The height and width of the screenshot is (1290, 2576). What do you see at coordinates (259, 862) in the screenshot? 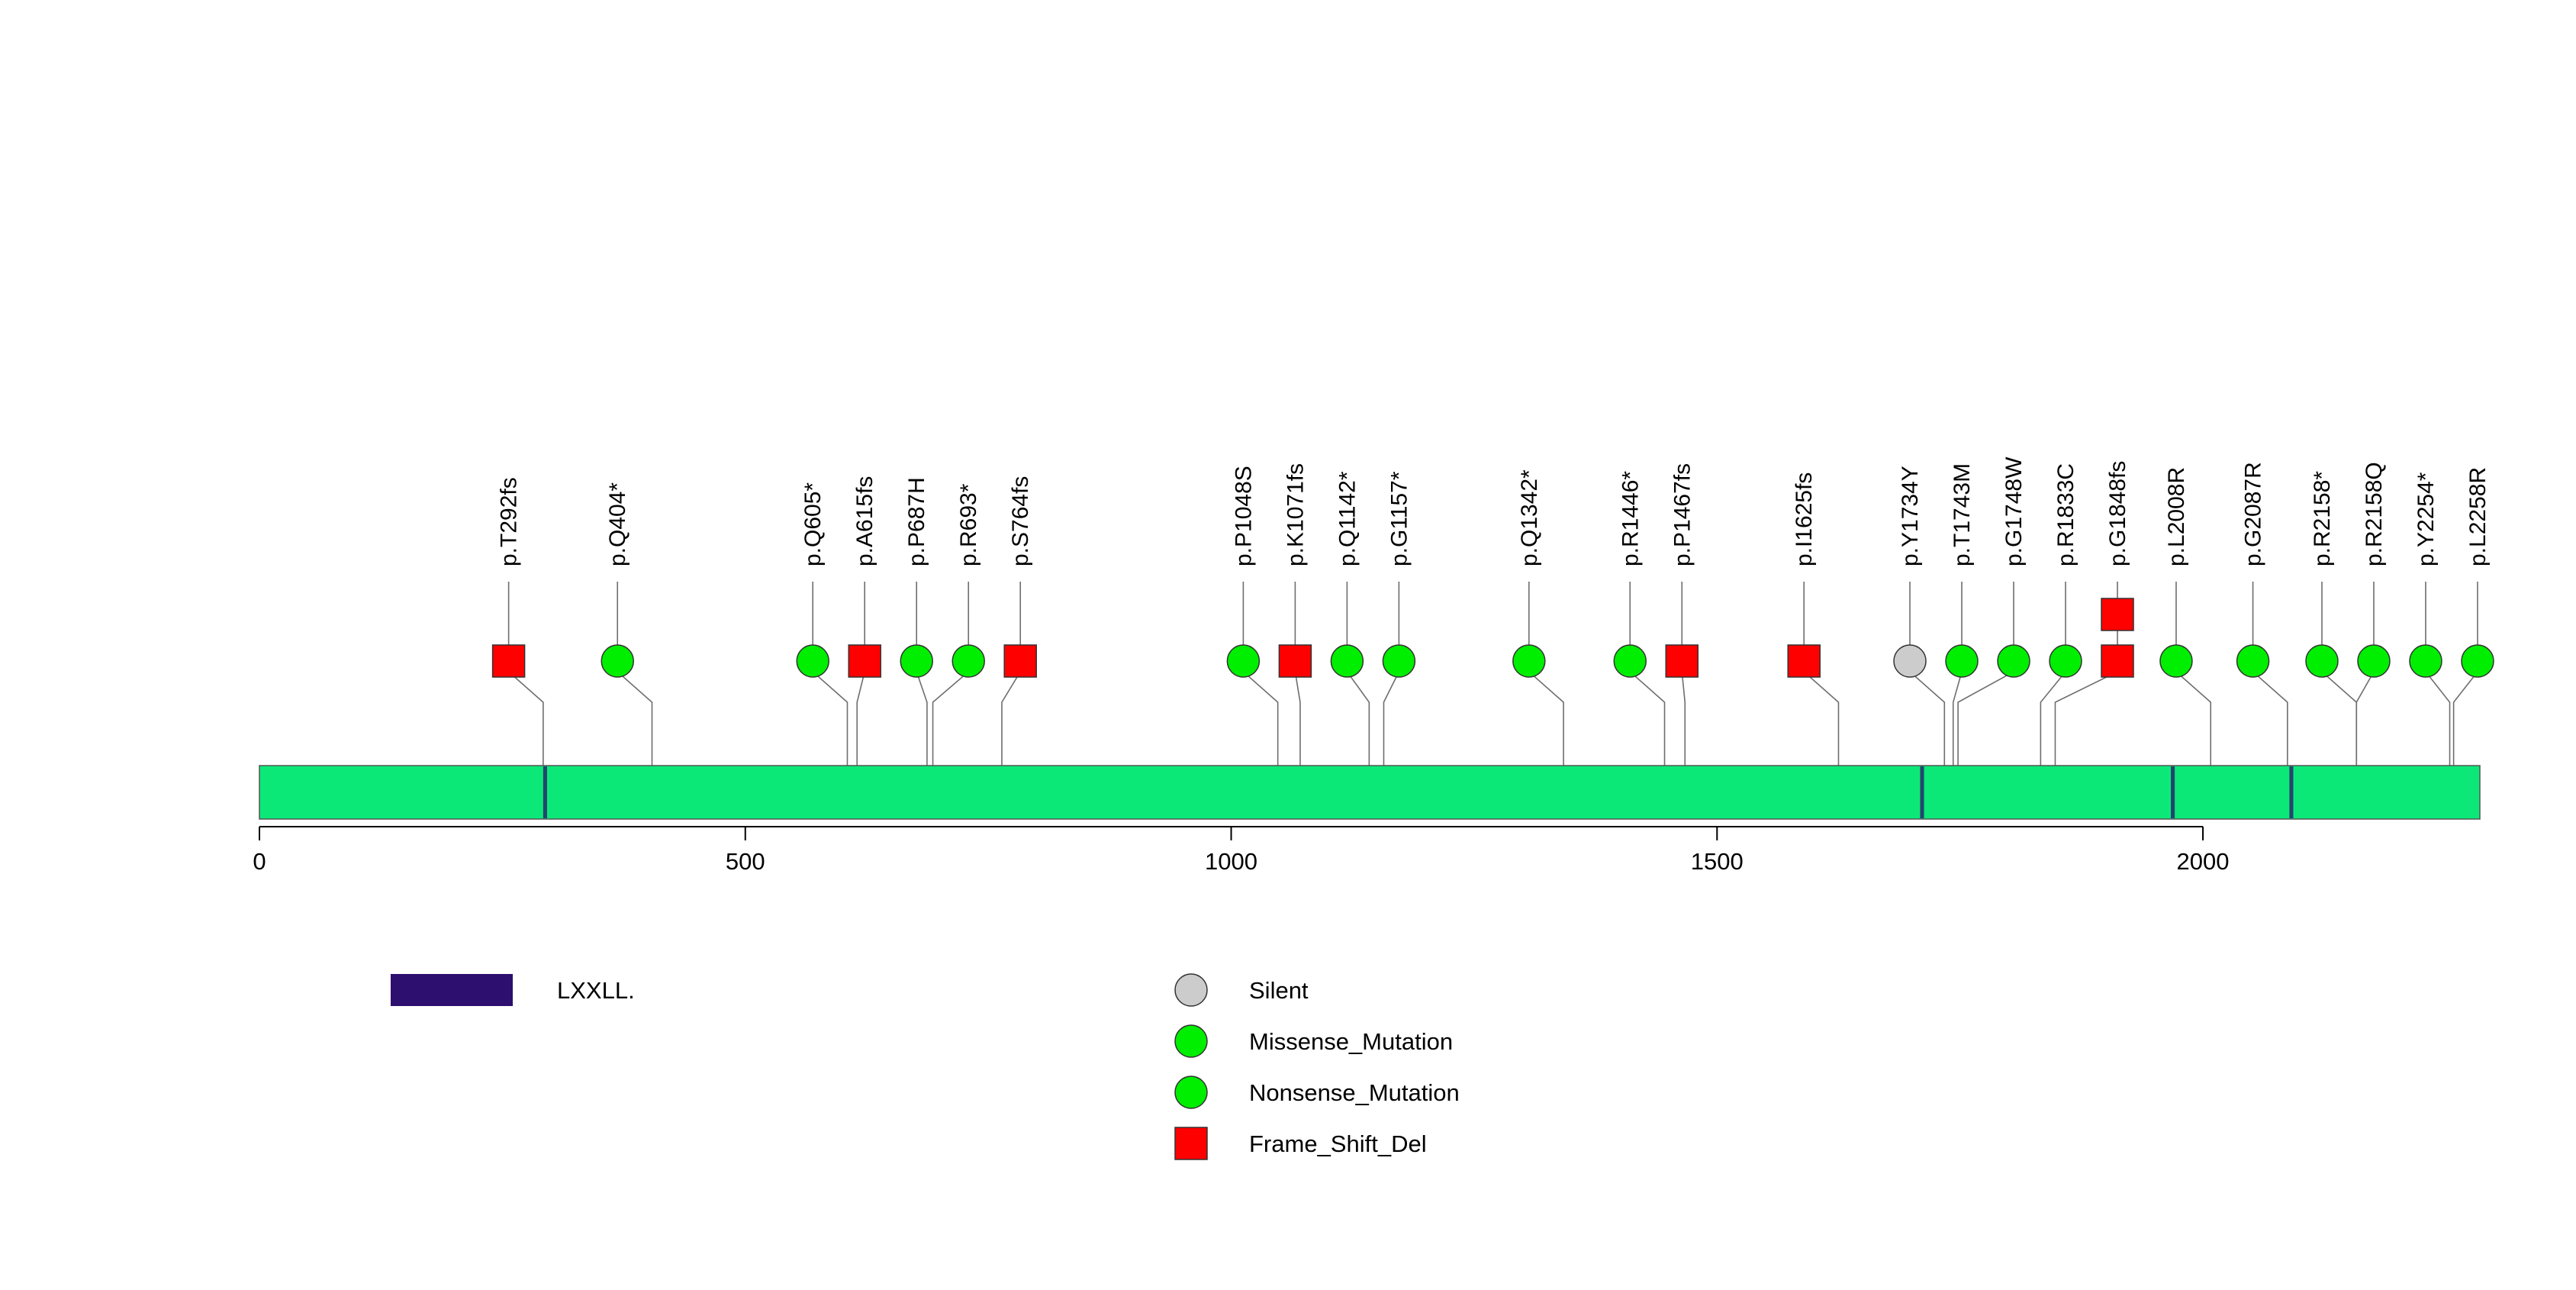
I see `x-tick-label: 0` at bounding box center [259, 862].